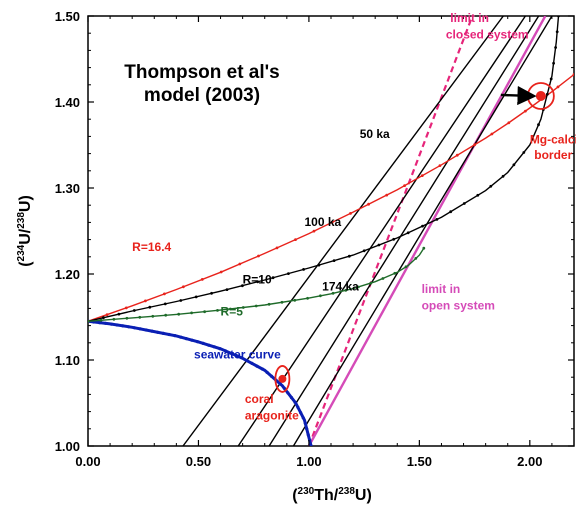  Describe the element at coordinates (202, 95) in the screenshot. I see `chart-title-line-2: model (2003)` at that location.